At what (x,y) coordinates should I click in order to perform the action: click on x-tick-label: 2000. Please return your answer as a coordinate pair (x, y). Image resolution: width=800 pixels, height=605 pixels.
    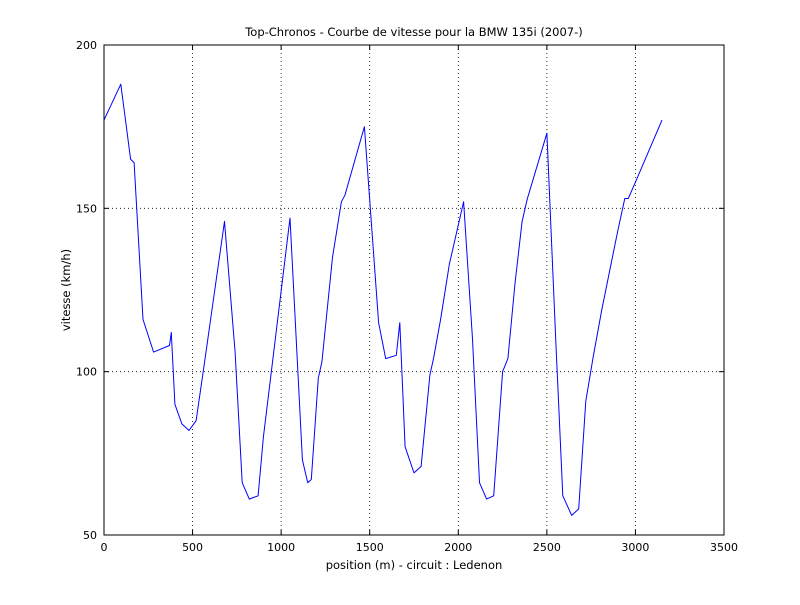
    Looking at the image, I should click on (458, 547).